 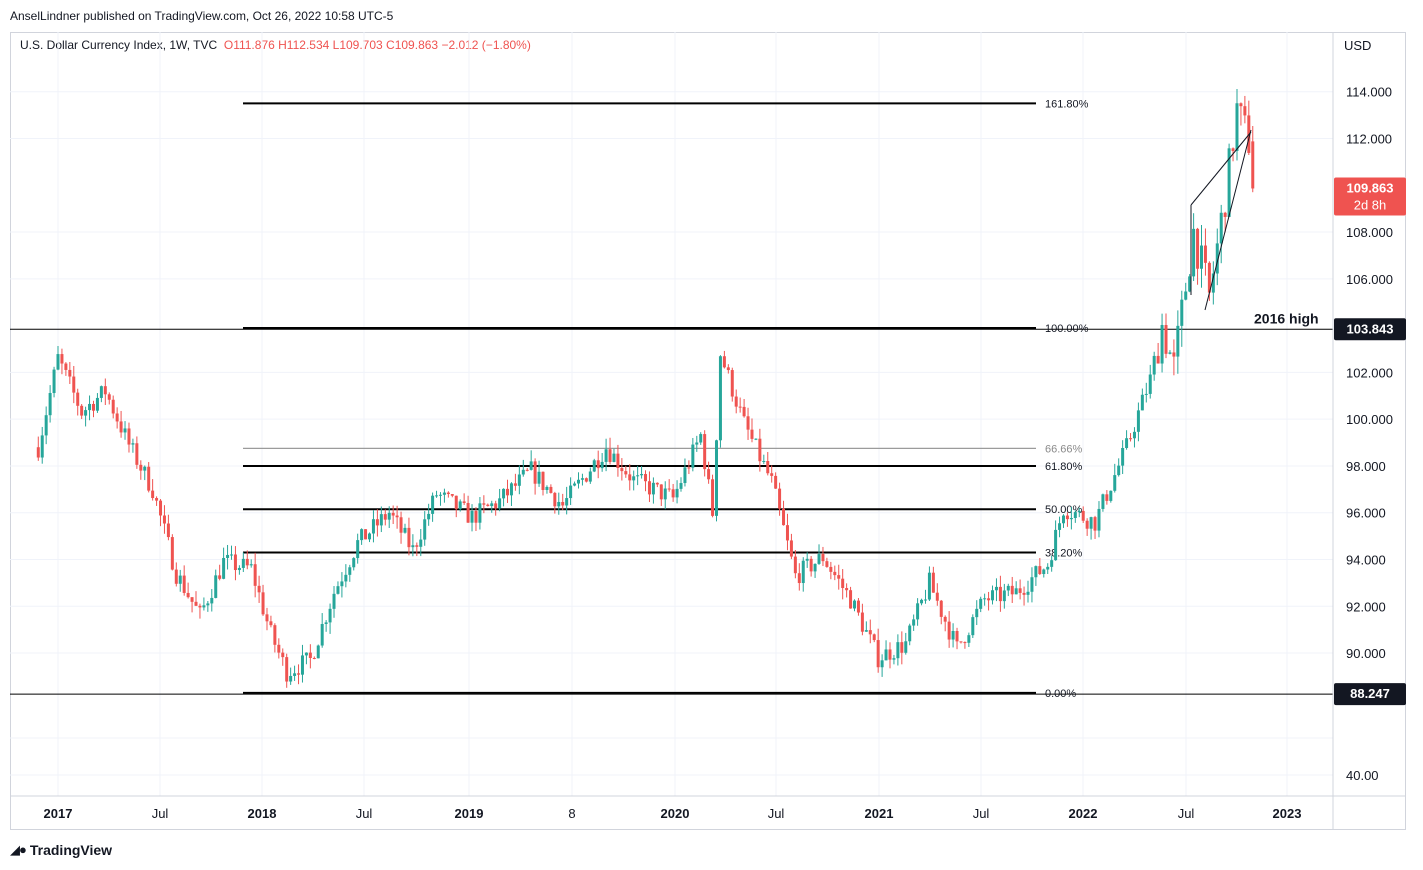 What do you see at coordinates (71, 850) in the screenshot?
I see `footer-brand-name: TradingView` at bounding box center [71, 850].